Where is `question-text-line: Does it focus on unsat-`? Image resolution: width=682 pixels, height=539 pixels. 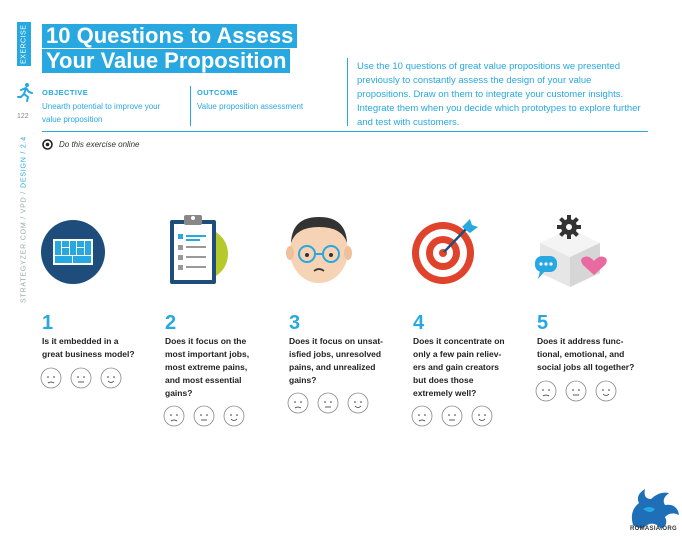
question-text-line: Does it focus on unsat- is located at coordinates (336, 341).